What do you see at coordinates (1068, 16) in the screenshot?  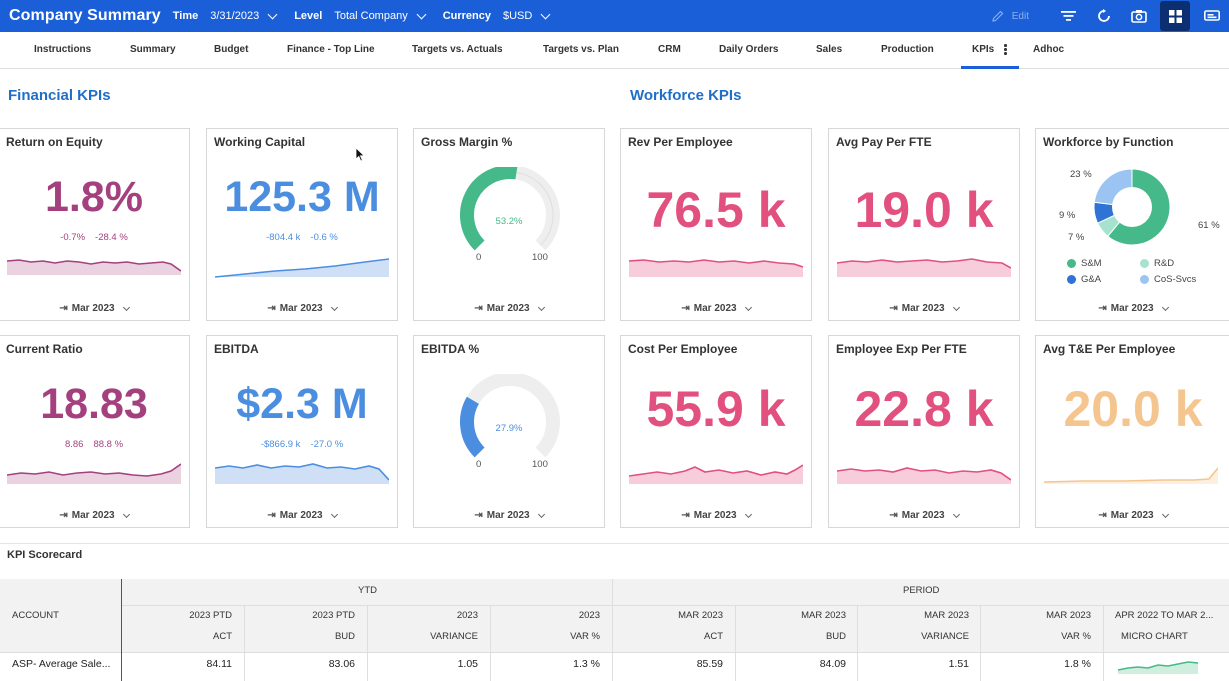 I see `filter-icon` at bounding box center [1068, 16].